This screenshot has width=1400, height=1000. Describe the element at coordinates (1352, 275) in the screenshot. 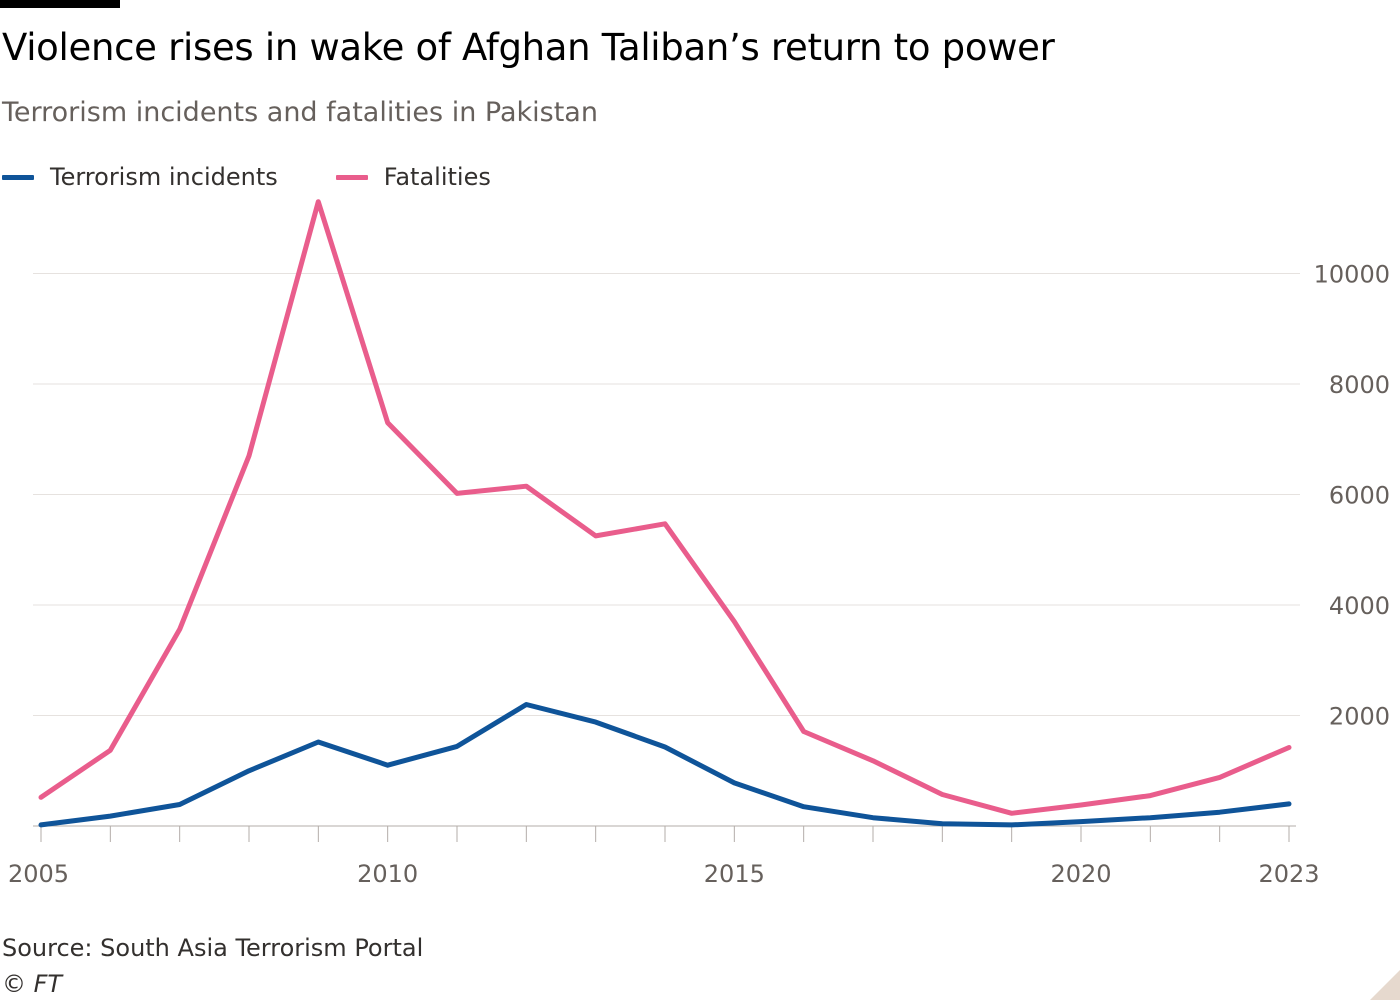

I see `y-tick-label-10000: 10000` at that location.